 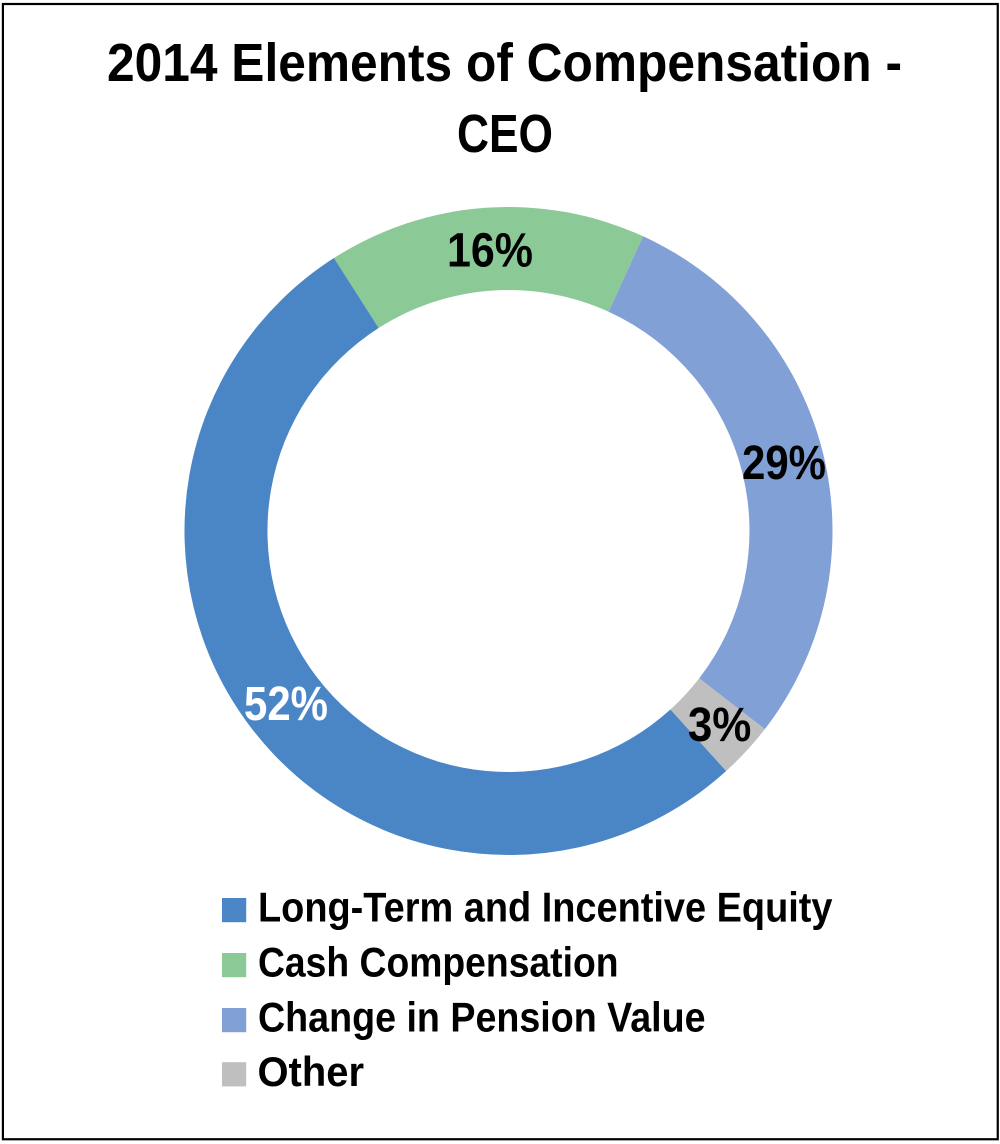 I want to click on svg-text: 29%, so click(x=784, y=463).